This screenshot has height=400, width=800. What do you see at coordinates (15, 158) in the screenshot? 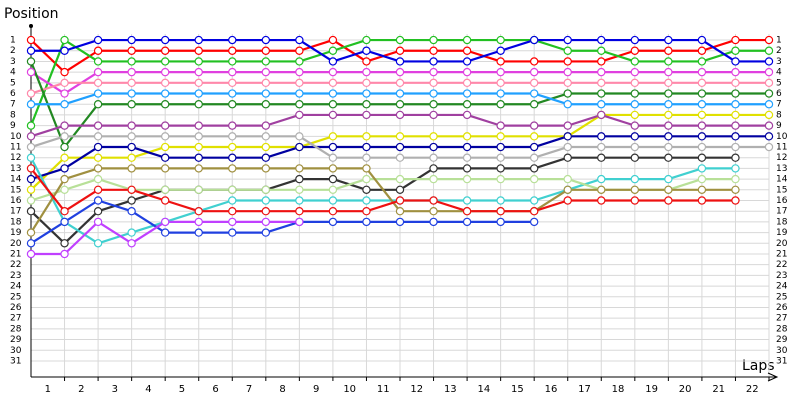
I see `y-tick-label: 12` at bounding box center [15, 158].